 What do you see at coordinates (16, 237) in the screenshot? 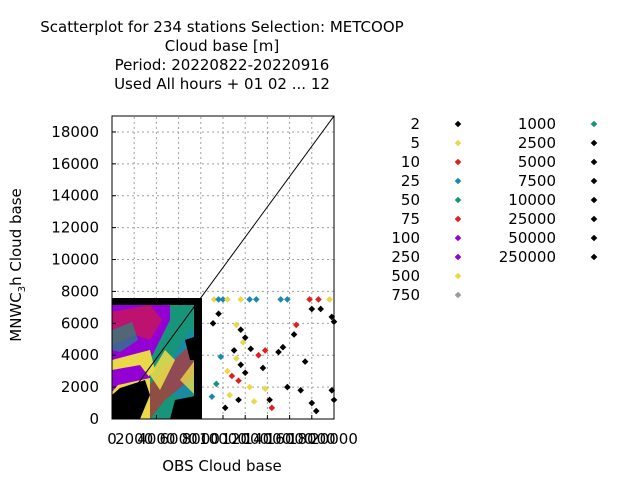
I see `y-axis-label-tail: h Cloud base` at bounding box center [16, 237].